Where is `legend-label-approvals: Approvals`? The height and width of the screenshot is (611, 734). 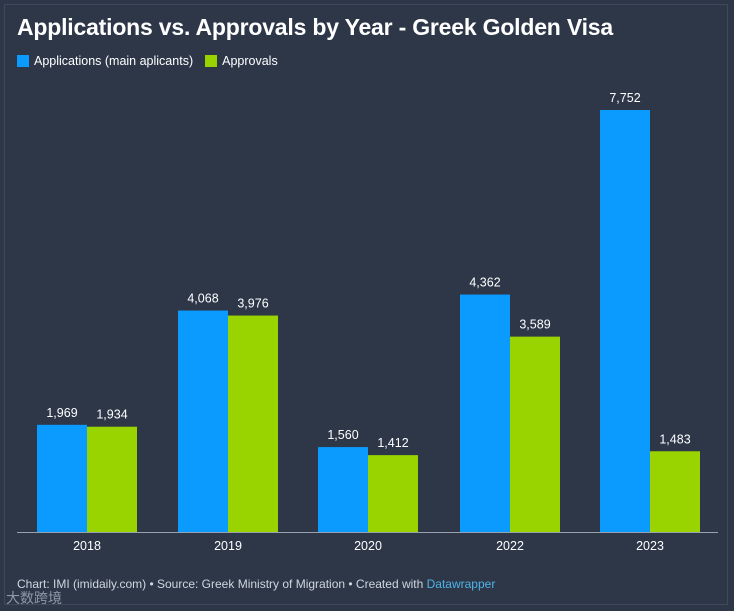
legend-label-approvals: Approvals is located at coordinates (250, 61).